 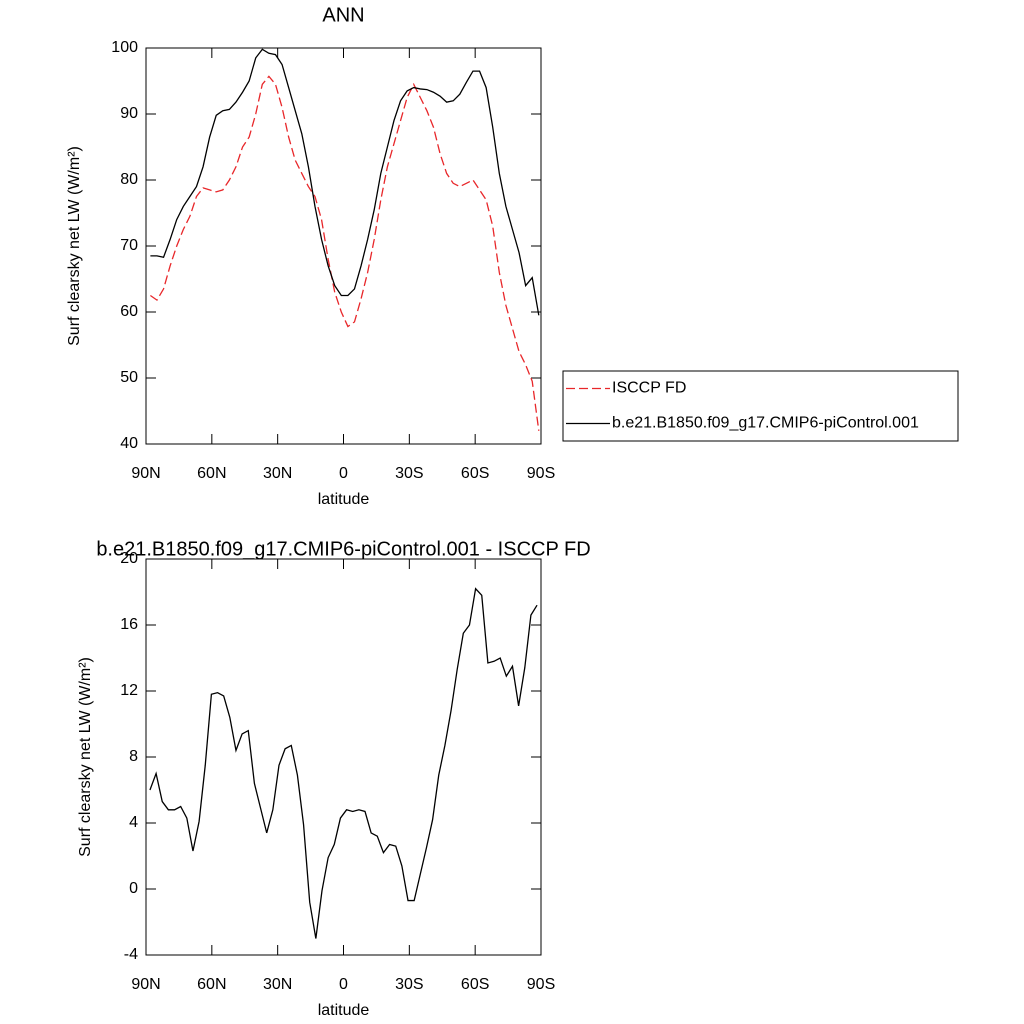 What do you see at coordinates (129, 311) in the screenshot?
I see `y-tick-label: 60` at bounding box center [129, 311].